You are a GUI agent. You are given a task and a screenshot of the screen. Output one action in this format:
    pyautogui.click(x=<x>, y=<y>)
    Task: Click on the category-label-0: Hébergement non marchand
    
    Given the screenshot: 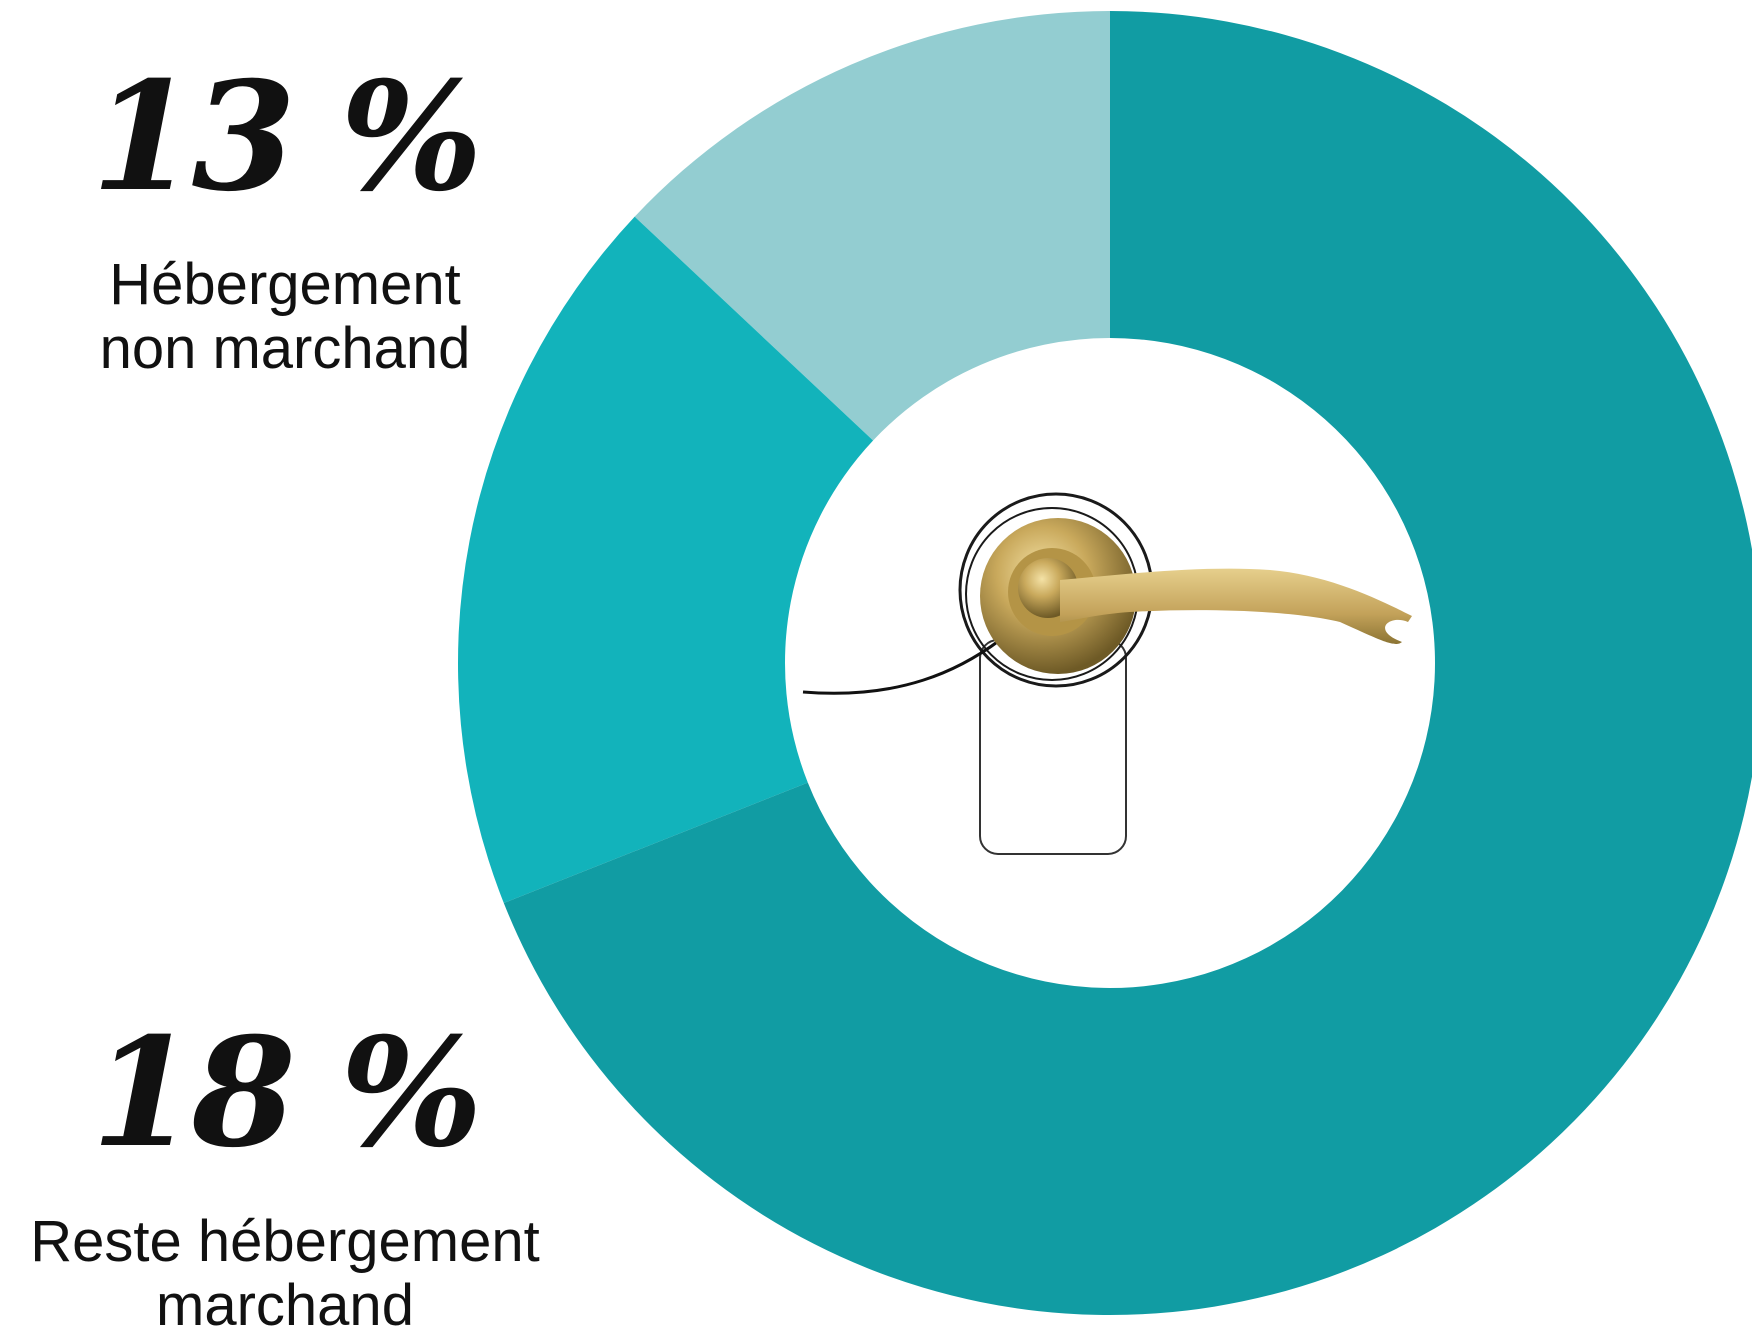 What is the action you would take?
    pyautogui.click(x=285, y=317)
    